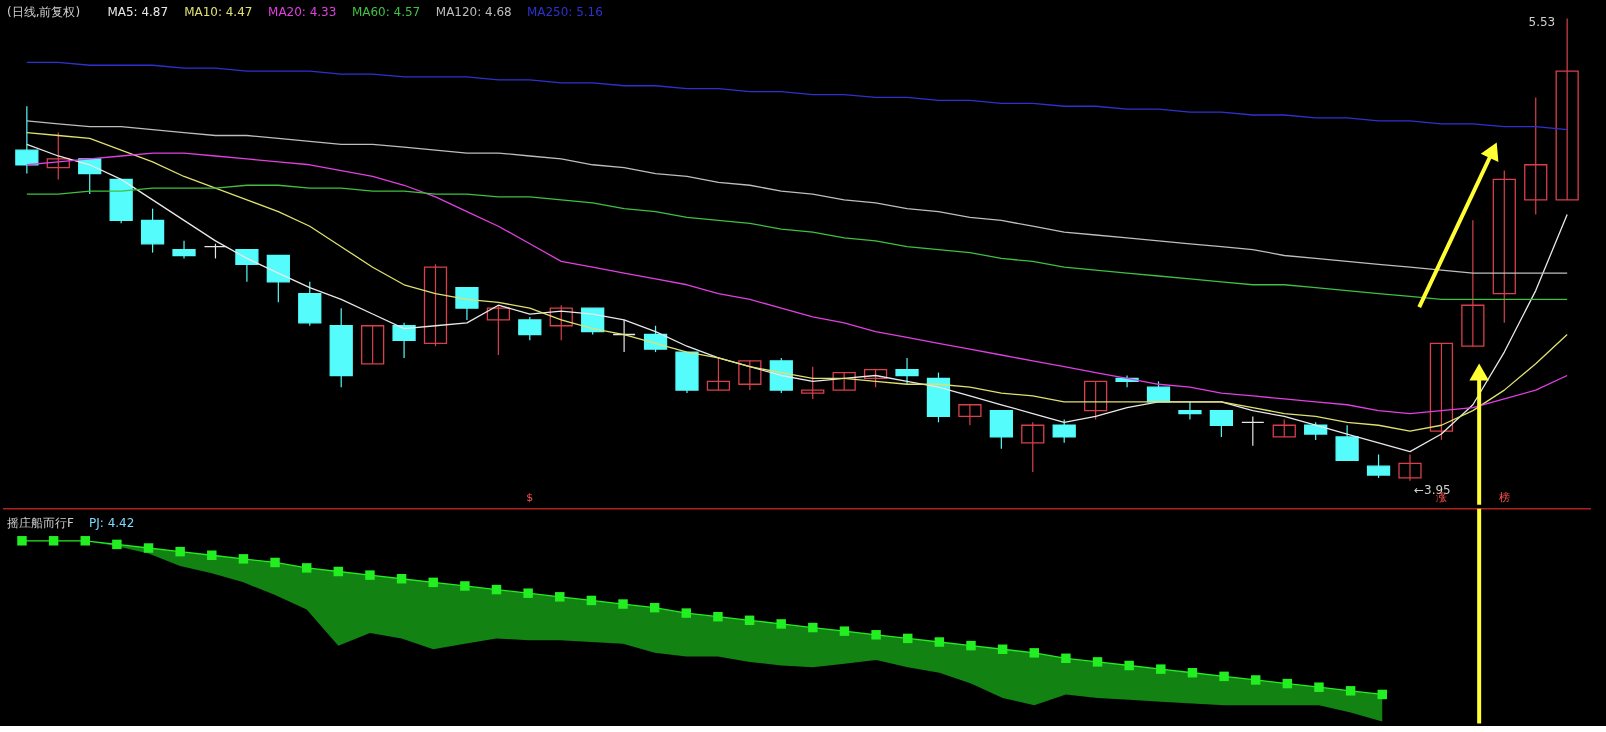 Image resolution: width=1606 pixels, height=732 pixels. Describe the element at coordinates (473, 12) in the screenshot. I see `text: MA120: 4.68` at that location.